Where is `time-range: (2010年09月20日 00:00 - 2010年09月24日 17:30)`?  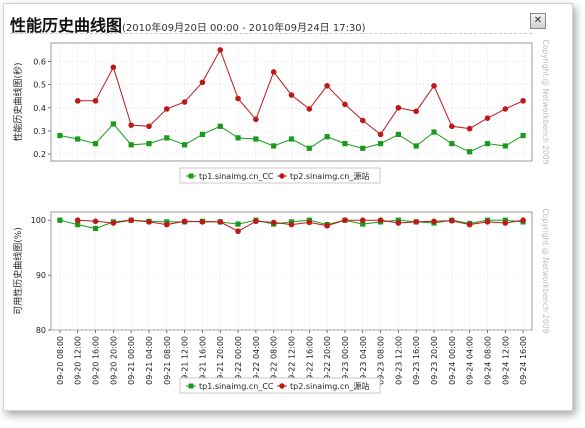 time-range: (2010年09月20日 00:00 - 2010年09月24日 17:30) is located at coordinates (244, 28).